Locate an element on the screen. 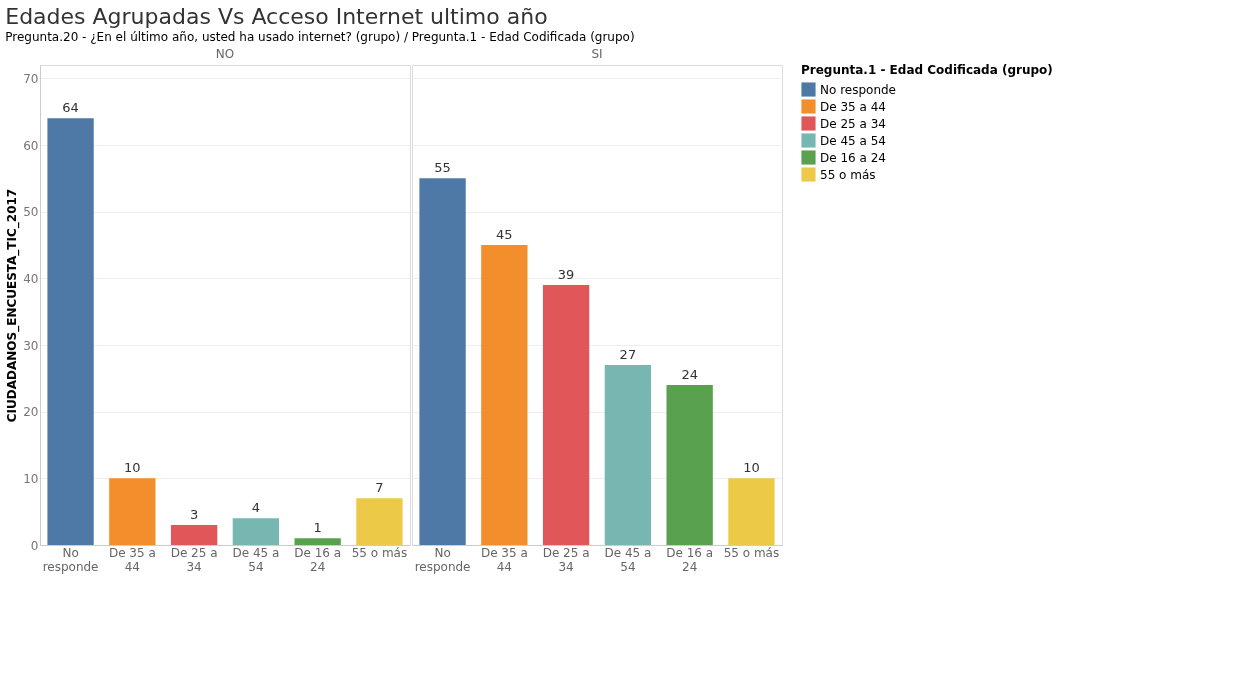  y-tick-label: 20 is located at coordinates (31, 412).